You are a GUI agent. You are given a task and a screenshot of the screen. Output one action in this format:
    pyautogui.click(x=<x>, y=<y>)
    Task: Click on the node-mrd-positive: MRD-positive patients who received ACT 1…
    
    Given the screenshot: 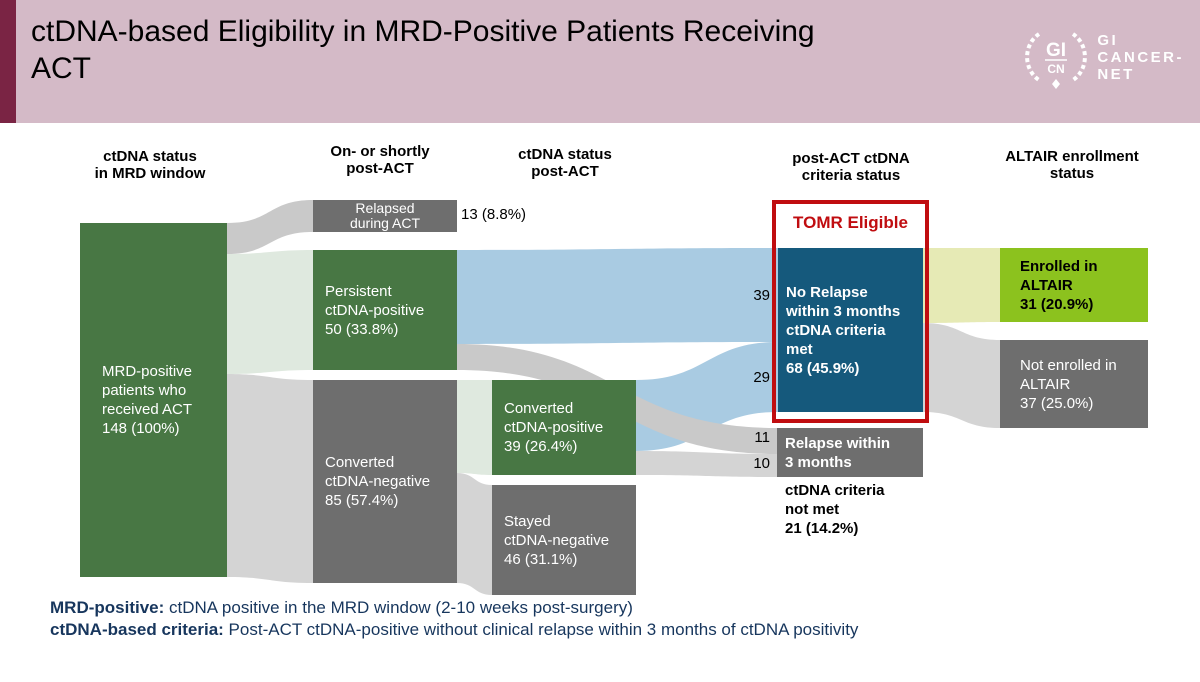 What is the action you would take?
    pyautogui.click(x=153, y=400)
    